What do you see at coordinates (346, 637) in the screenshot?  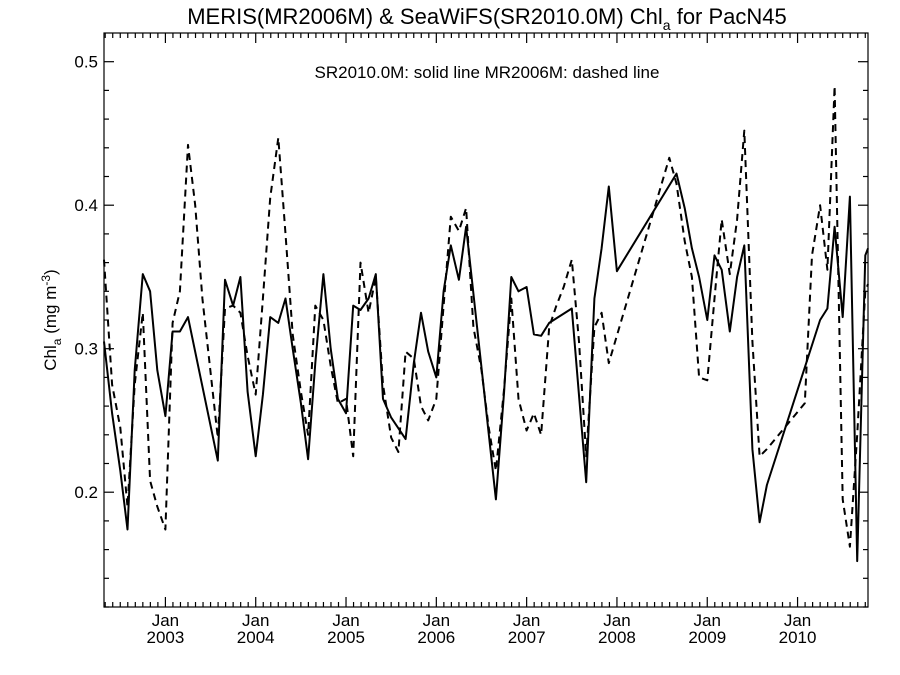 I see `x-tick-year-label: 2005` at bounding box center [346, 637].